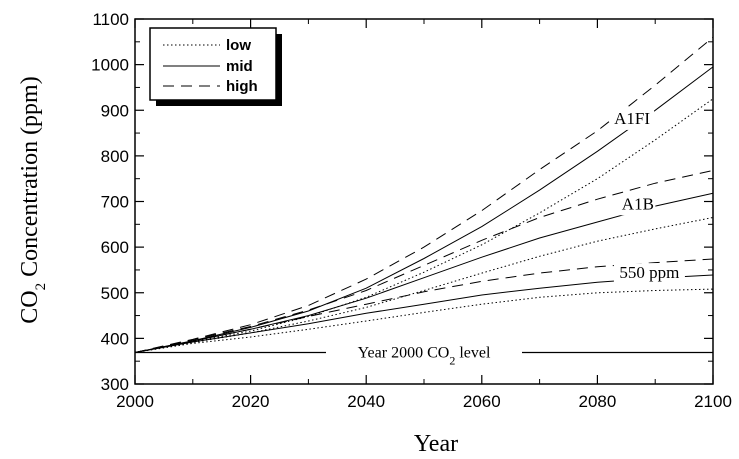 This screenshot has width=739, height=459. I want to click on y-tick-label: 300, so click(115, 384).